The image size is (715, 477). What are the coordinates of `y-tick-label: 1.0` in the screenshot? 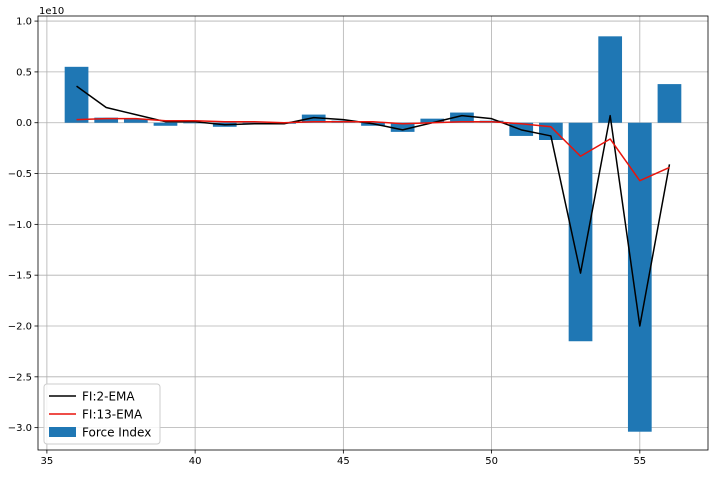 It's located at (24, 22).